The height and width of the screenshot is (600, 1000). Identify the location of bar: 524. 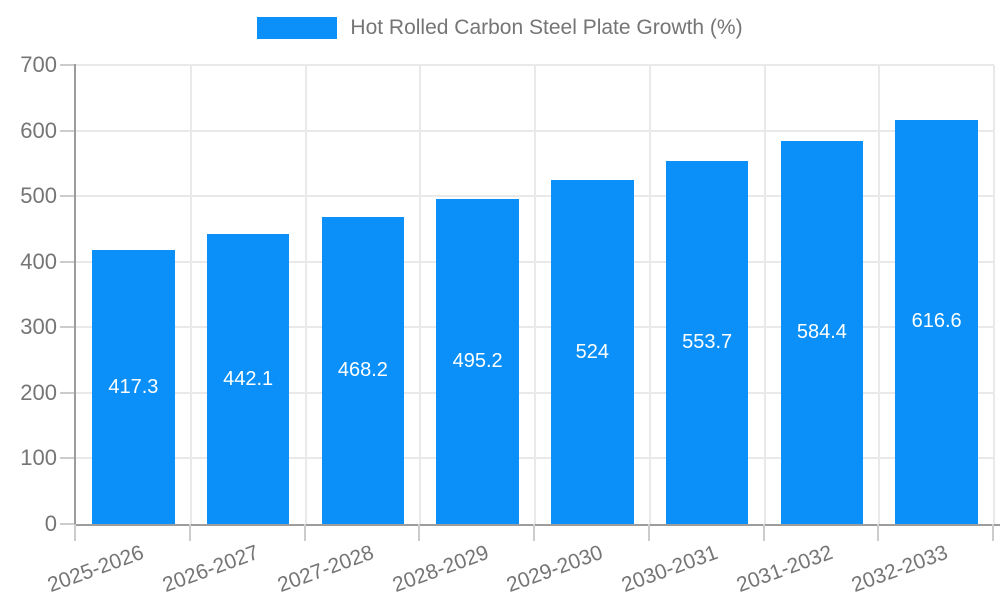
(592, 352).